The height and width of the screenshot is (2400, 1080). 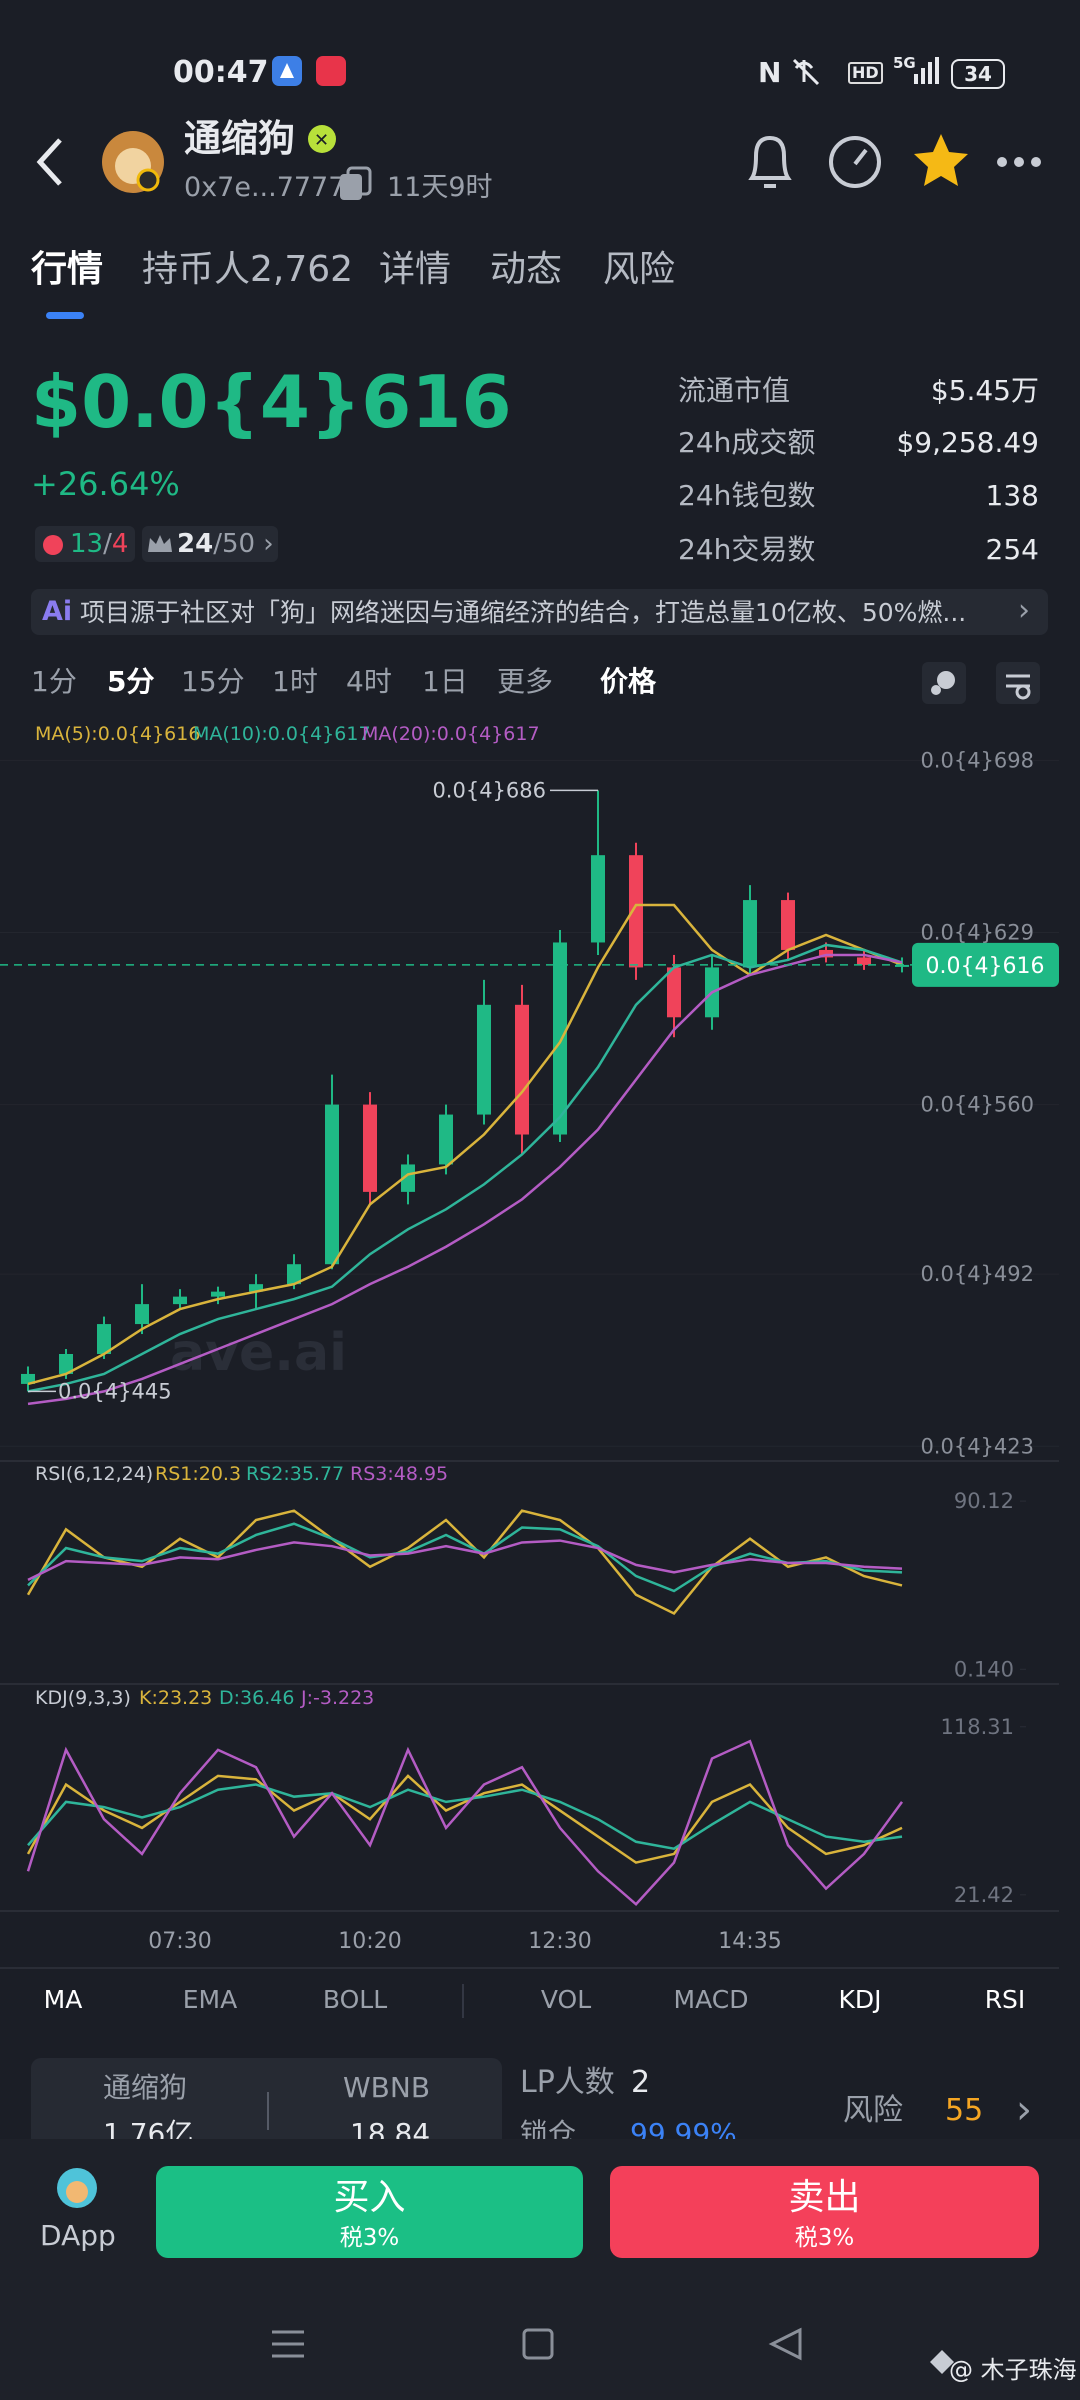 I want to click on indicator-legend: K:23.23, so click(x=175, y=1698).